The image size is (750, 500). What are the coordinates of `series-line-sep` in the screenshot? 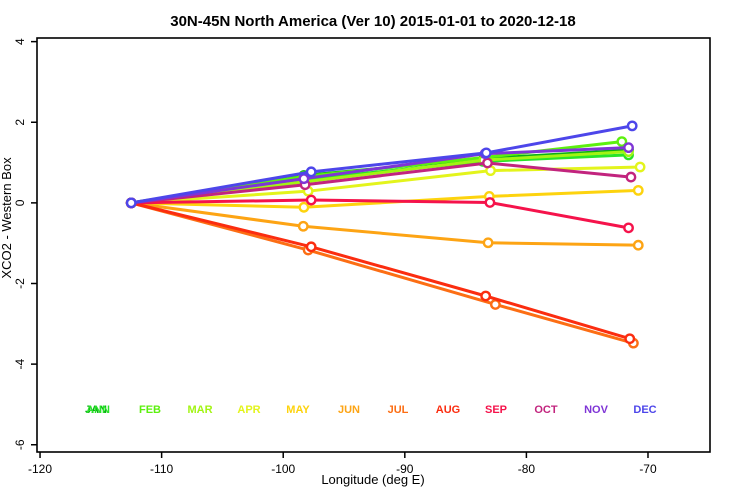 It's located at (380, 214).